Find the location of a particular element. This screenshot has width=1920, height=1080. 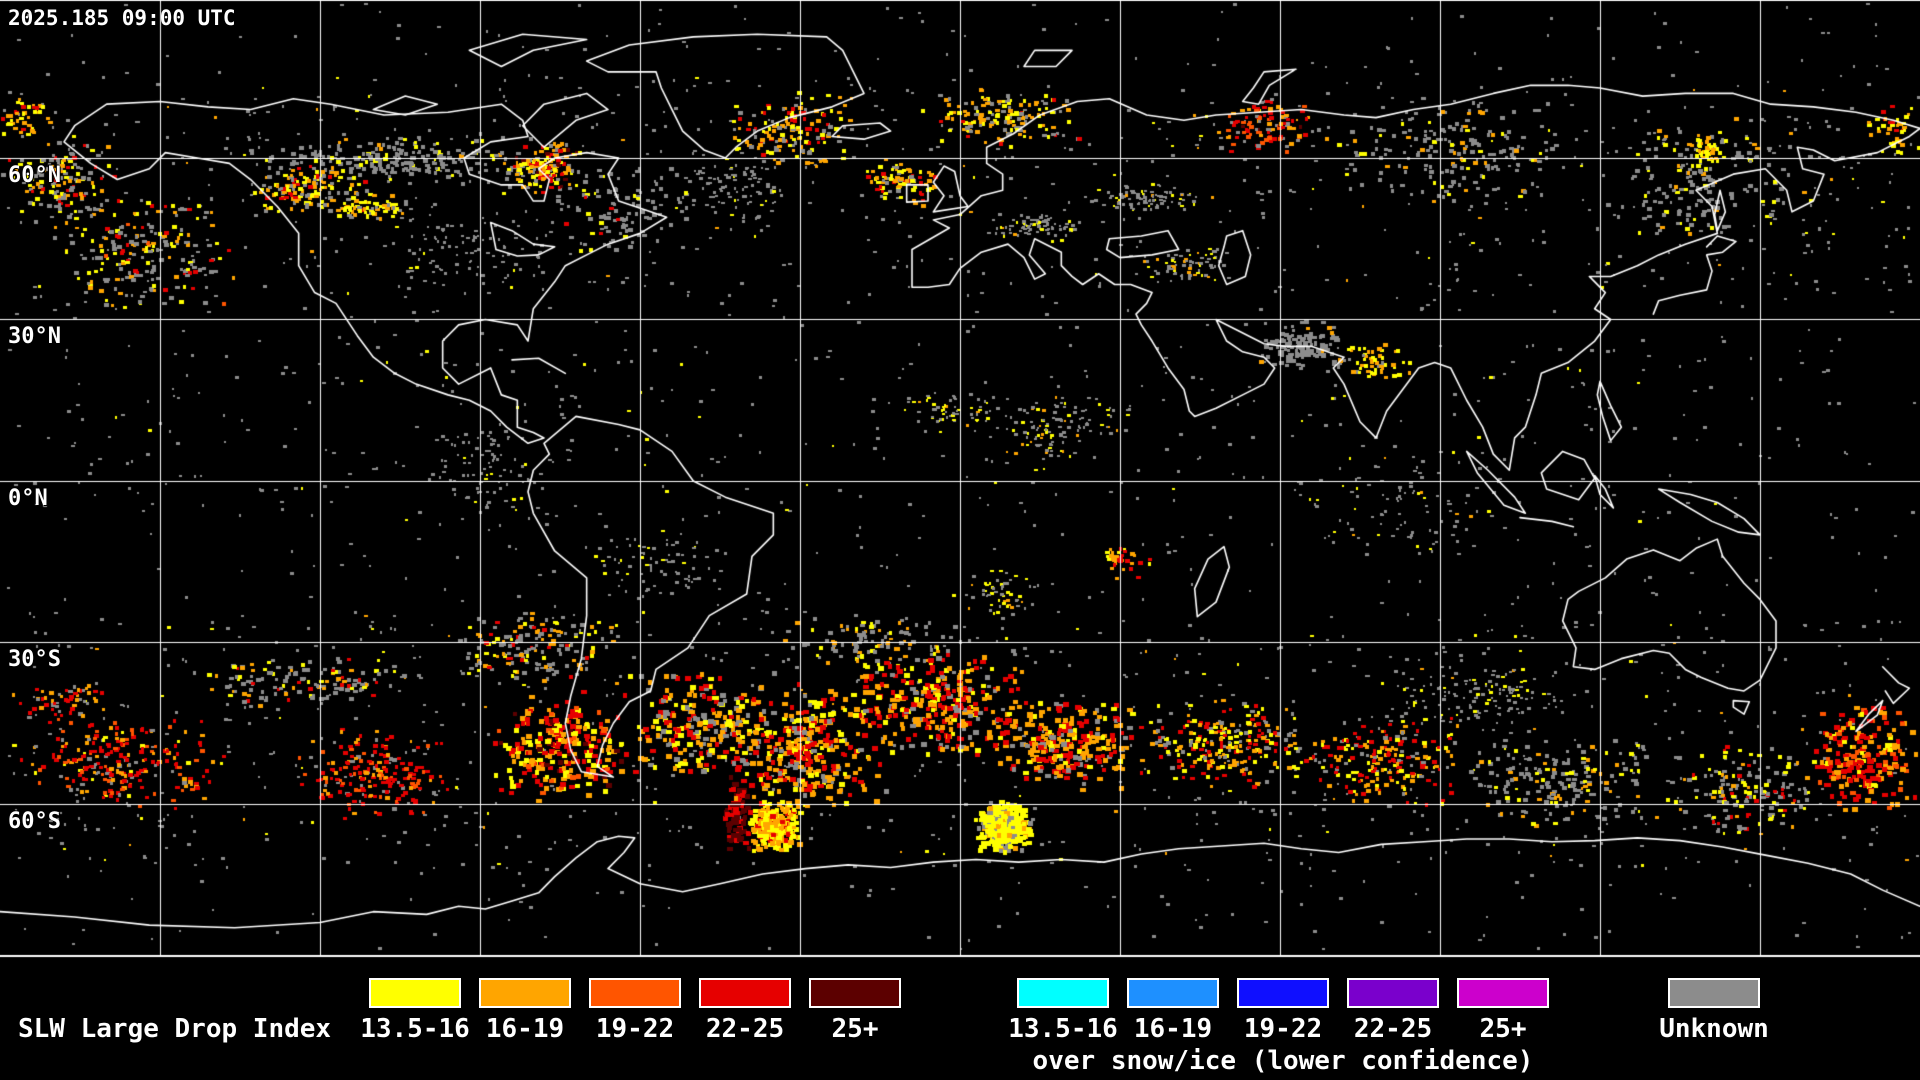

legend-swatch-unknown is located at coordinates (1714, 993).